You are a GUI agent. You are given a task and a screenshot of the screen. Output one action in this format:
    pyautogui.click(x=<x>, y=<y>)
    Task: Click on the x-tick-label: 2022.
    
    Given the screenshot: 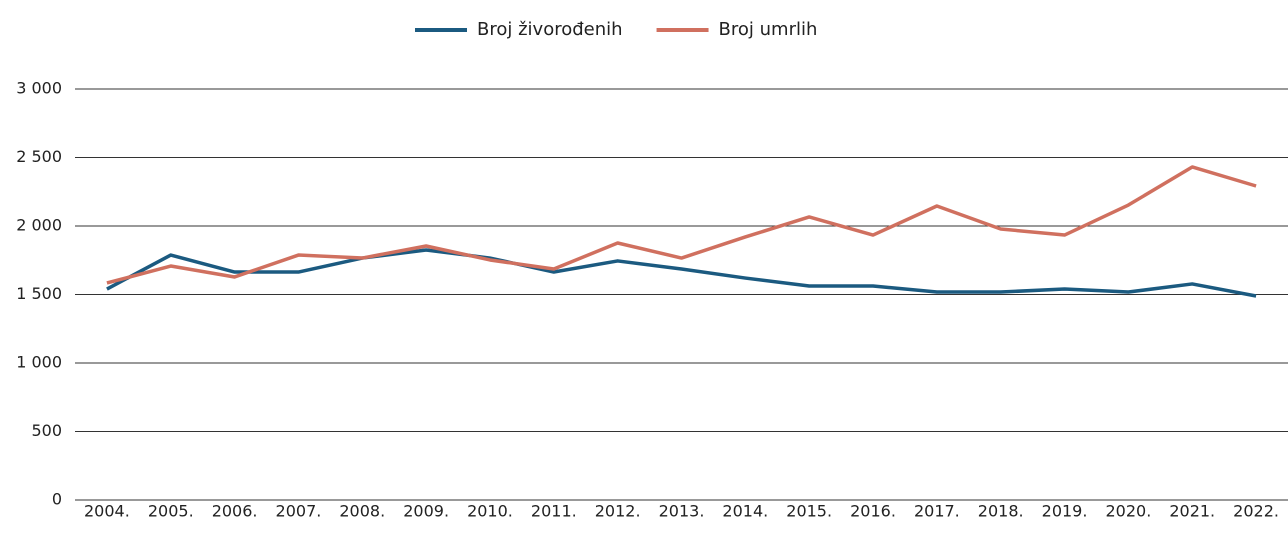 What is the action you would take?
    pyautogui.click(x=1256, y=511)
    